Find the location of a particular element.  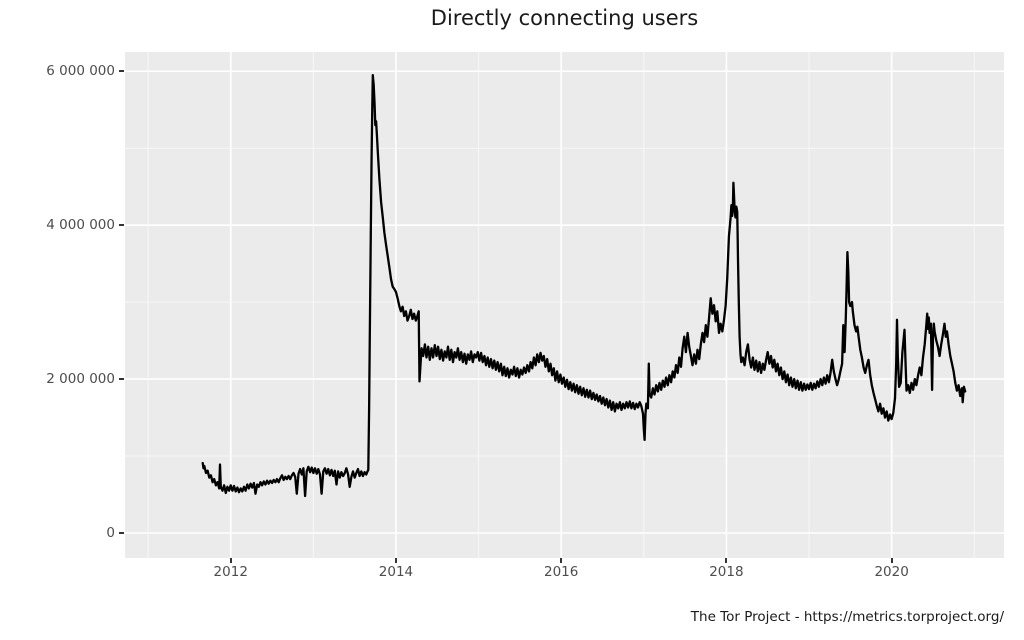

x-tick-label: 2016 is located at coordinates (561, 572).